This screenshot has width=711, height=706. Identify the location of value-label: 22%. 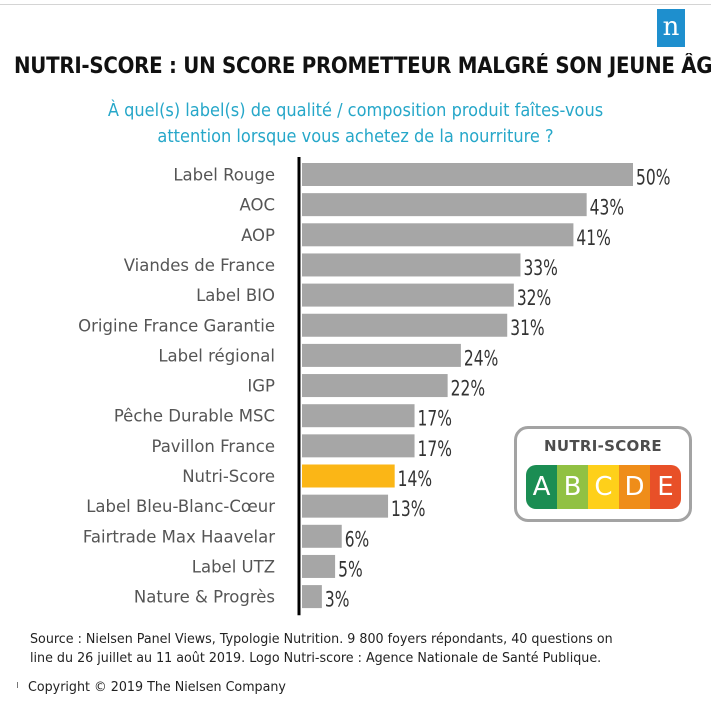
(468, 388).